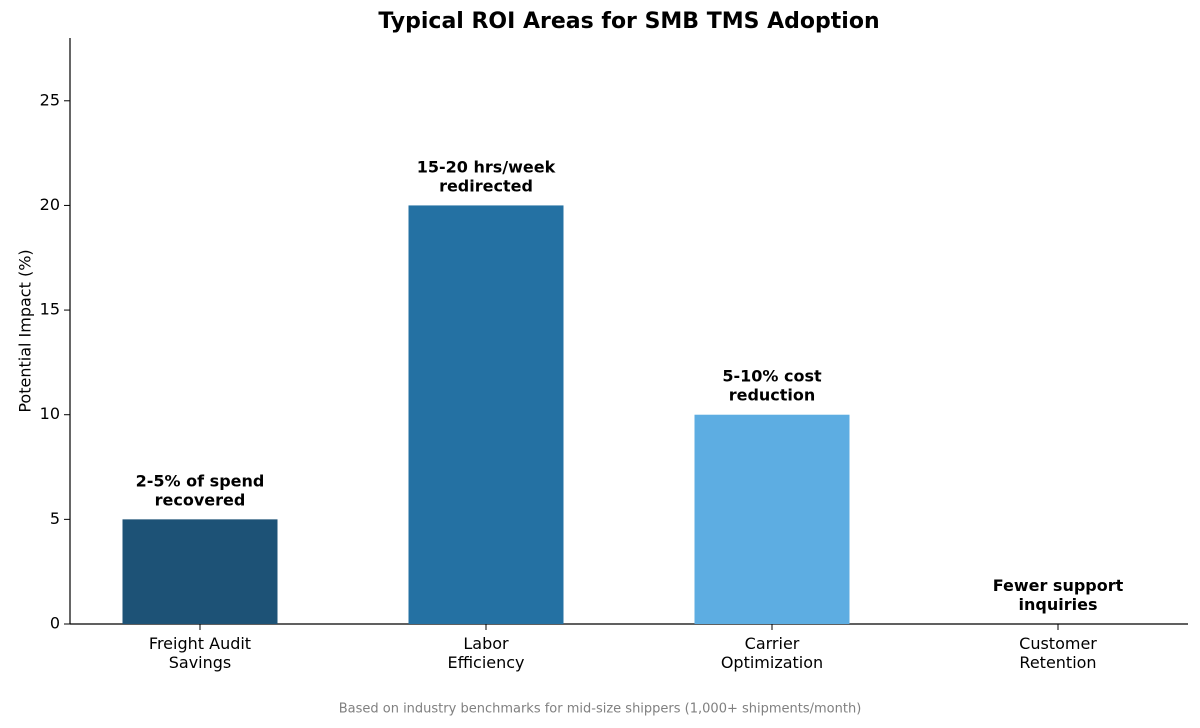 This screenshot has width=1200, height=728. Describe the element at coordinates (772, 386) in the screenshot. I see `bar-annotation: 5-10% cost reduction` at that location.